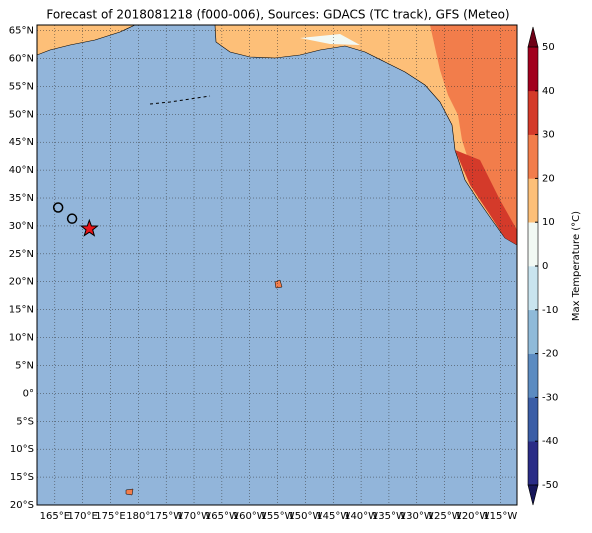 Image resolution: width=592 pixels, height=533 pixels. I want to click on hot-region, so click(486, 197).